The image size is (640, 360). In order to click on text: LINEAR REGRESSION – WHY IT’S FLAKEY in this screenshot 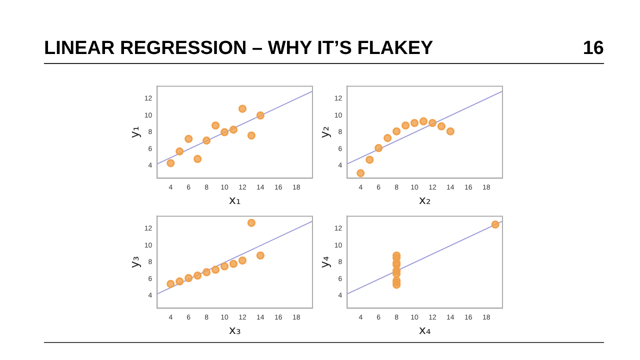, I will do `click(239, 49)`.